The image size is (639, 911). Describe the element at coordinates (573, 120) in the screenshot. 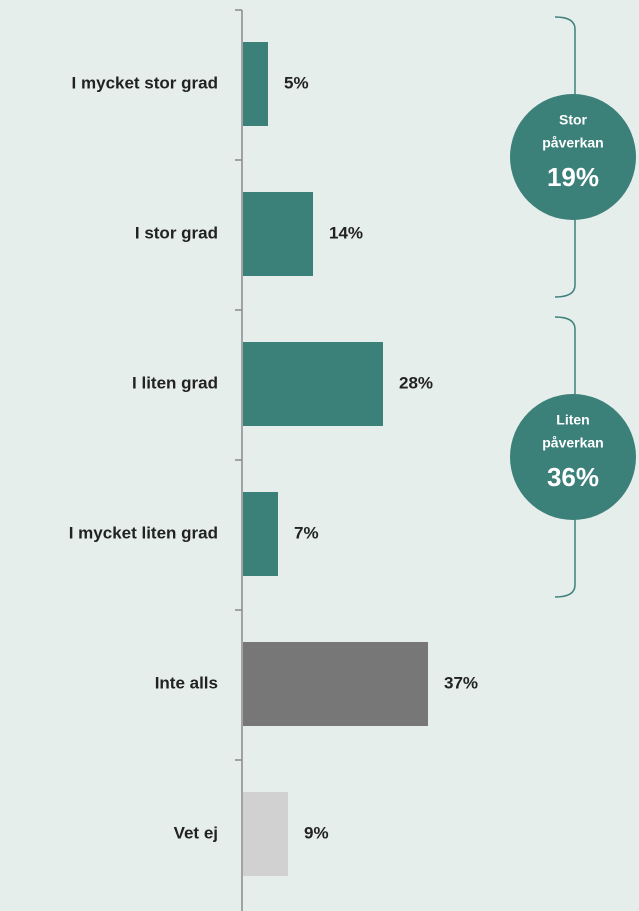

I see `summary-label: Stor` at that location.